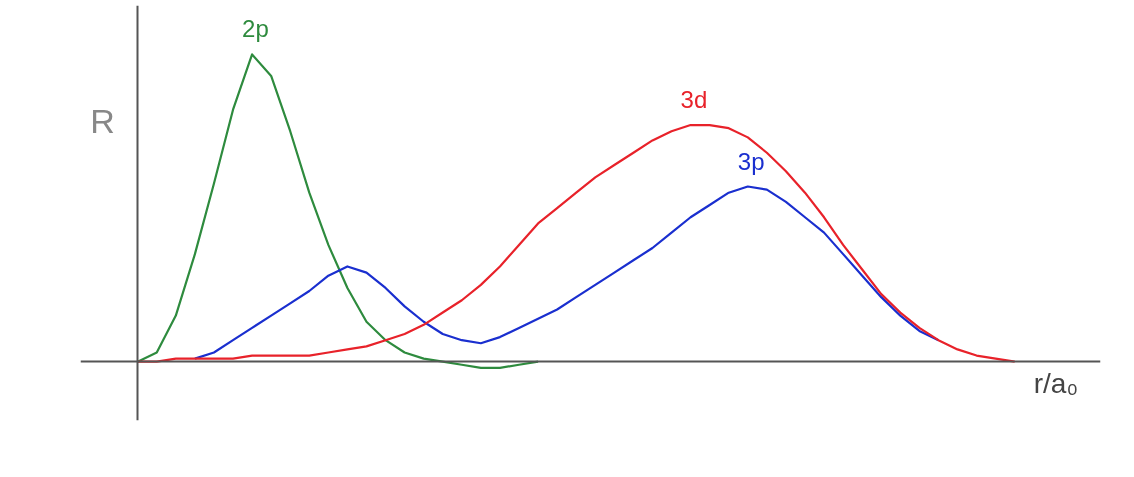  Describe the element at coordinates (1056, 383) in the screenshot. I see `x-axis-title: r/a₀` at that location.